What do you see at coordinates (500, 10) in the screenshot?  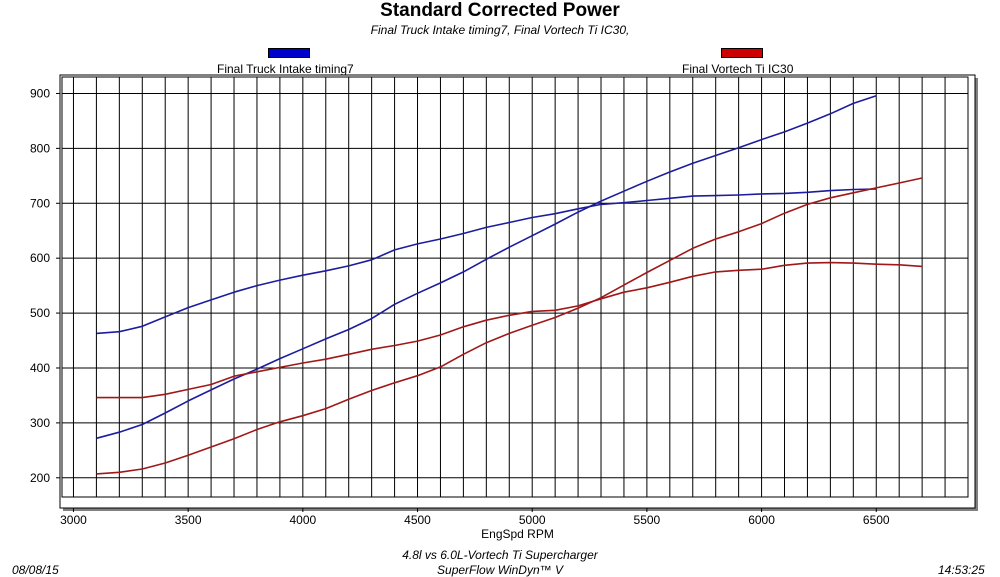 I see `chart-title: Standard Corrected Power` at bounding box center [500, 10].